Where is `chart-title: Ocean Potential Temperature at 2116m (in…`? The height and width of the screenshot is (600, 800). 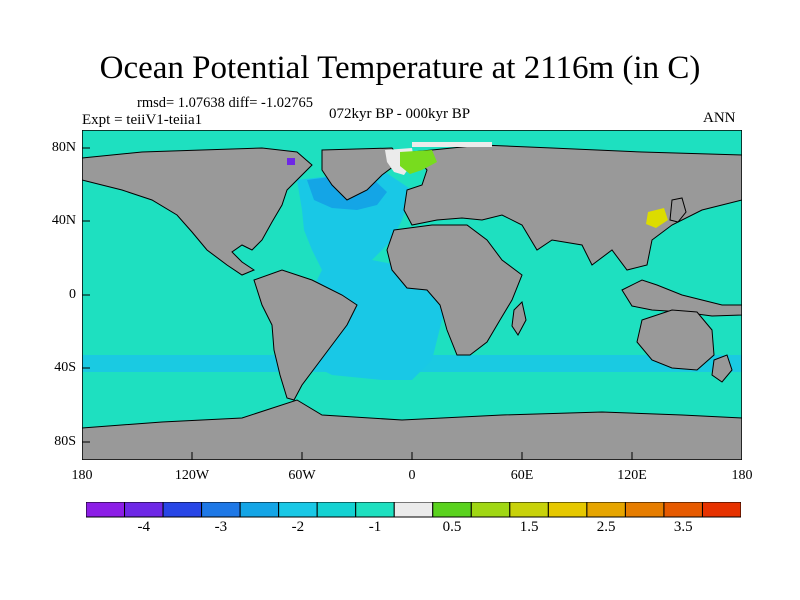 chart-title: Ocean Potential Temperature at 2116m (in… is located at coordinates (400, 68).